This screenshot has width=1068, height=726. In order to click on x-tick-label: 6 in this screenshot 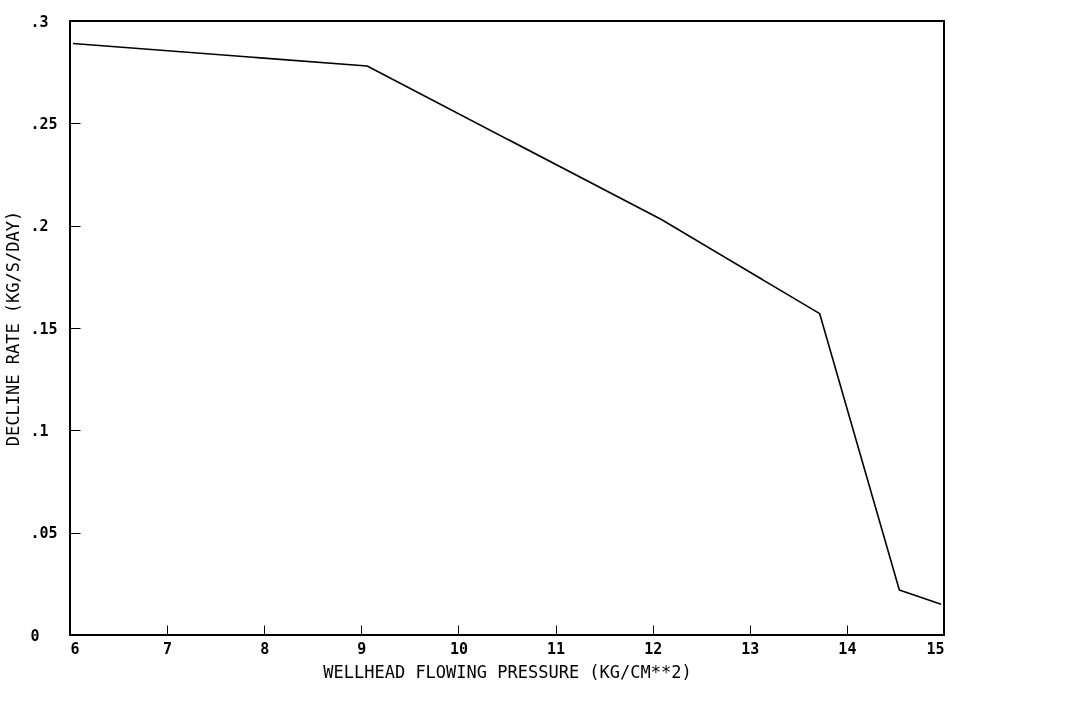, I will do `click(75, 648)`.